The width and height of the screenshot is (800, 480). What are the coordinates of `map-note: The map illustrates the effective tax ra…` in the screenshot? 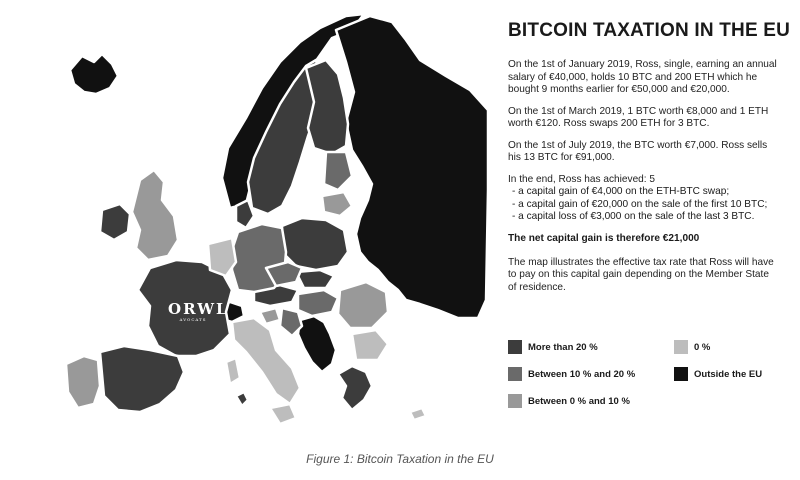 It's located at (641, 274).